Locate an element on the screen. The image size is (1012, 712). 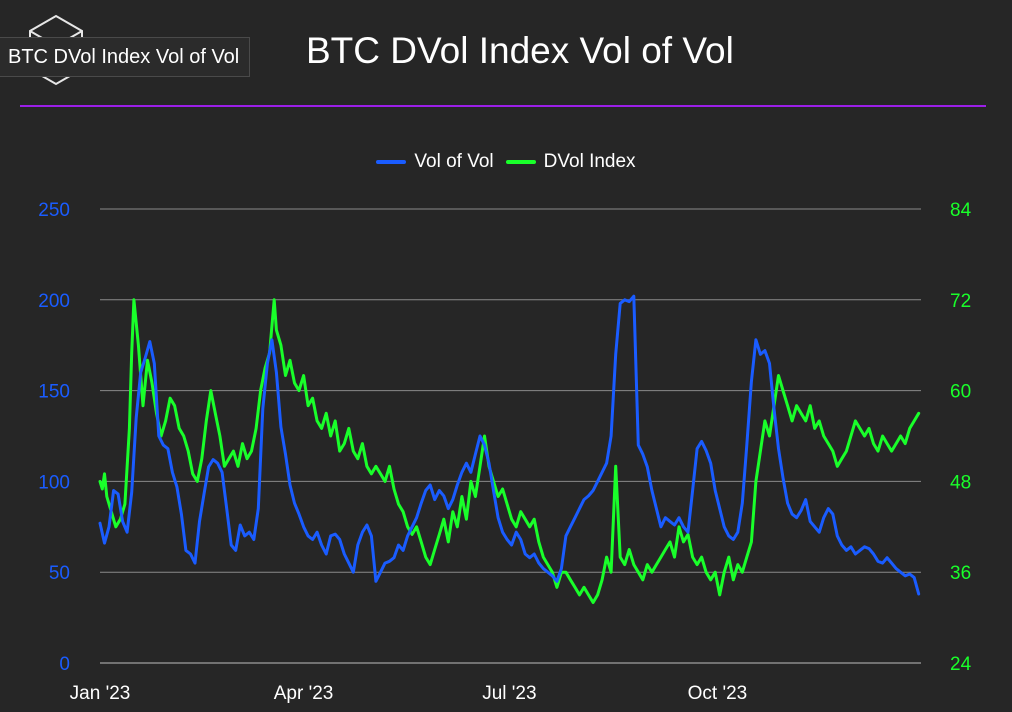
legend-item-vol-of-vol: Vol of Vol is located at coordinates (435, 162).